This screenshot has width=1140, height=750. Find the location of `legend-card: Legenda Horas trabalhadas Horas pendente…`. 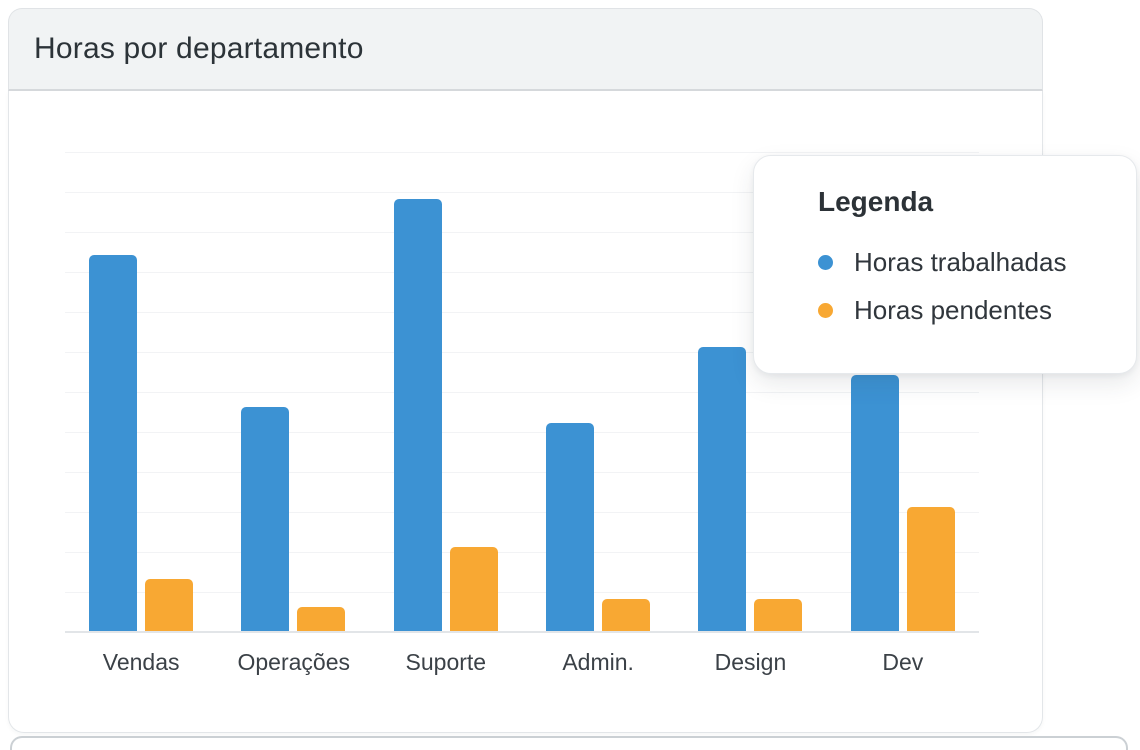

legend-card: Legenda Horas trabalhadas Horas pendente… is located at coordinates (945, 264).